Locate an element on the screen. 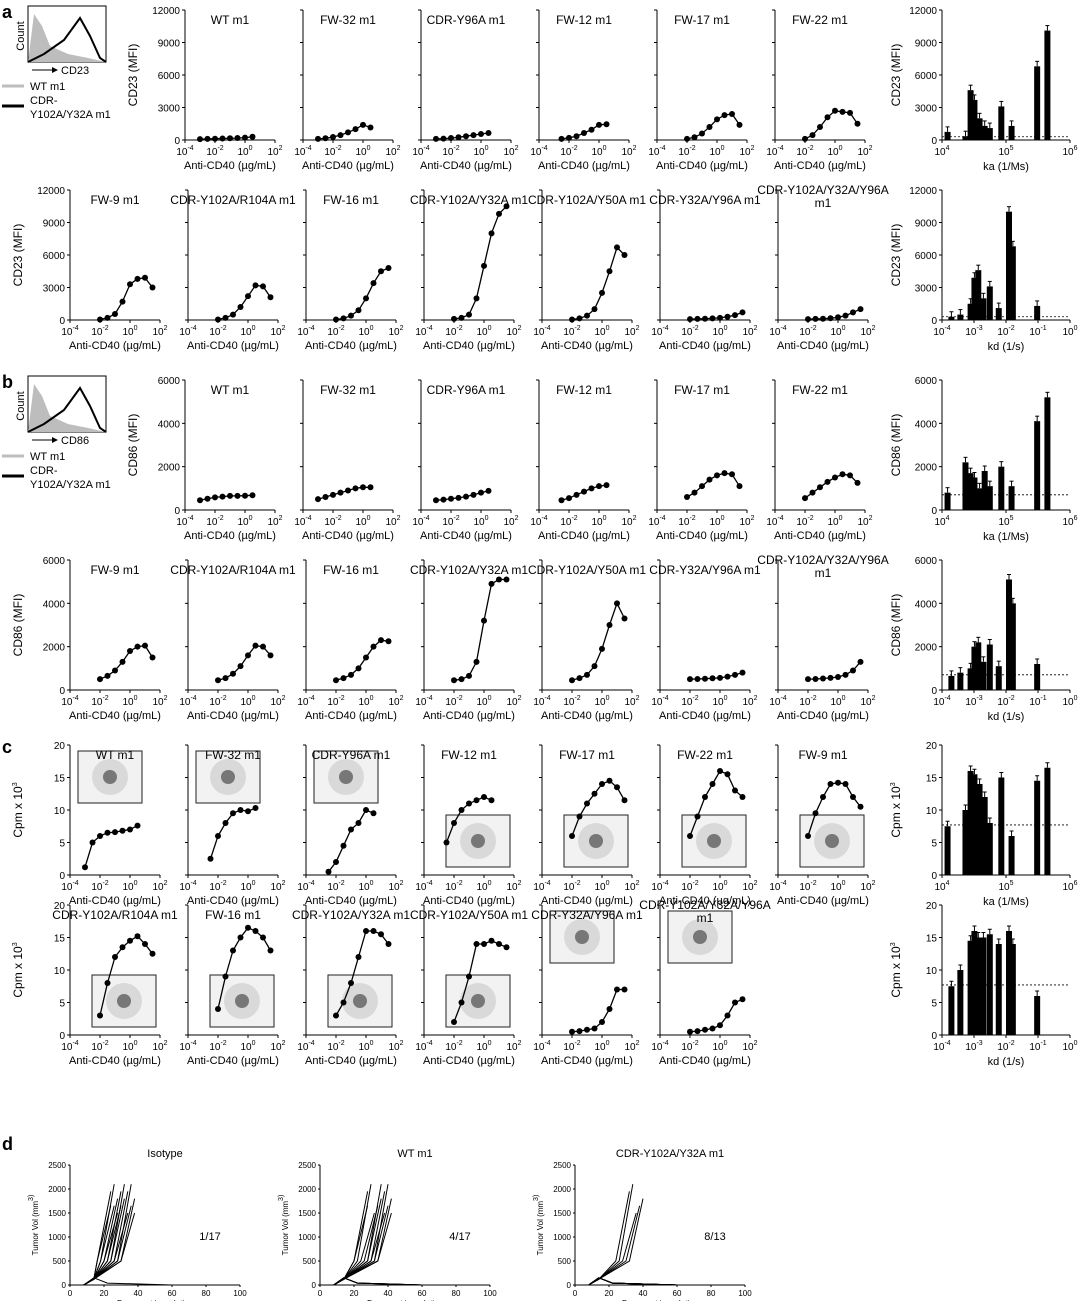 This screenshot has height=1301, width=1080. sec-b-kd-bars-xtick-label-exp: -1 is located at coordinates (1043, 698).